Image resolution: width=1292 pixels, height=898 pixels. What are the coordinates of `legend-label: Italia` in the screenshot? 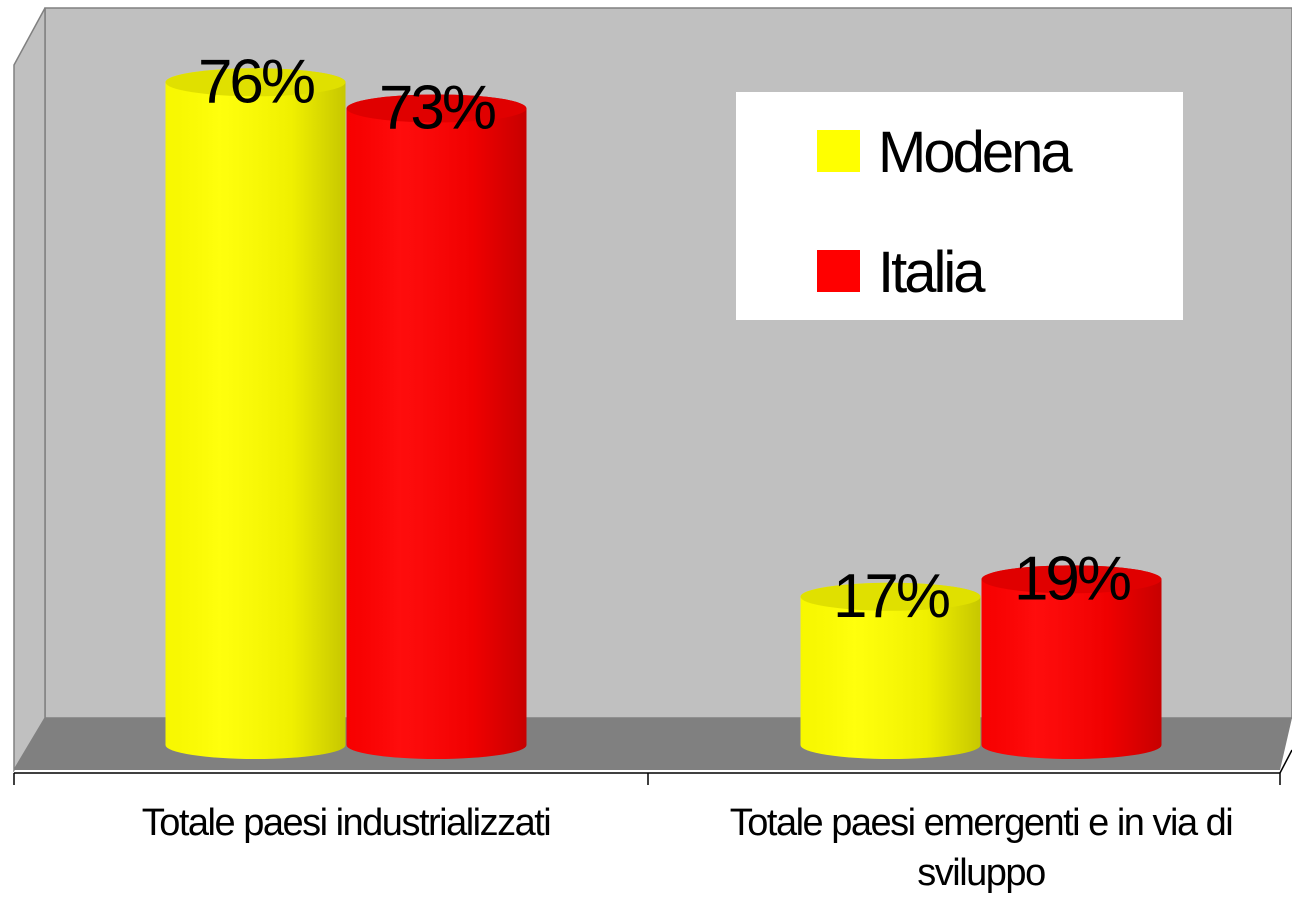 It's located at (932, 272).